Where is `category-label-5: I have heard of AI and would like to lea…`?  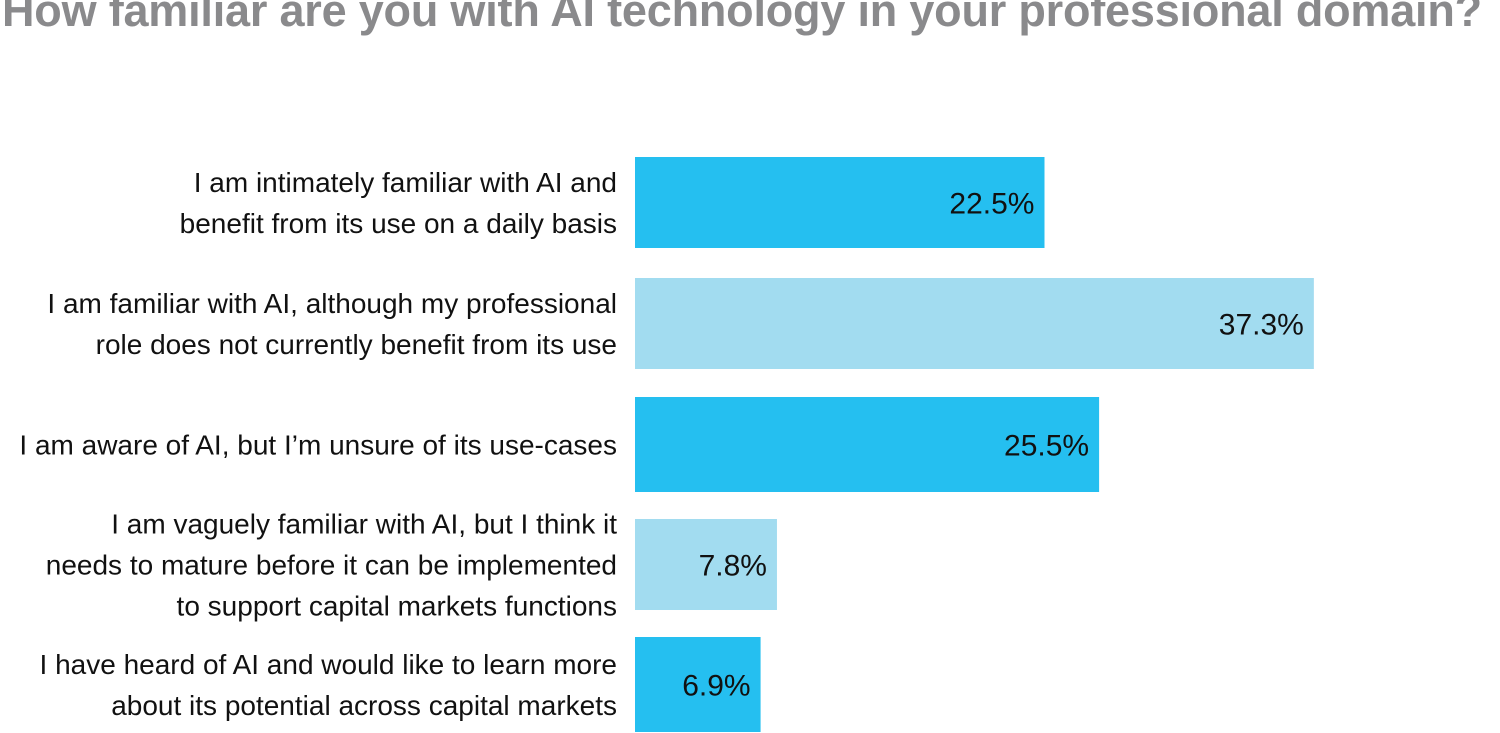
category-label-5: I have heard of AI and would like to lea… is located at coordinates (328, 685).